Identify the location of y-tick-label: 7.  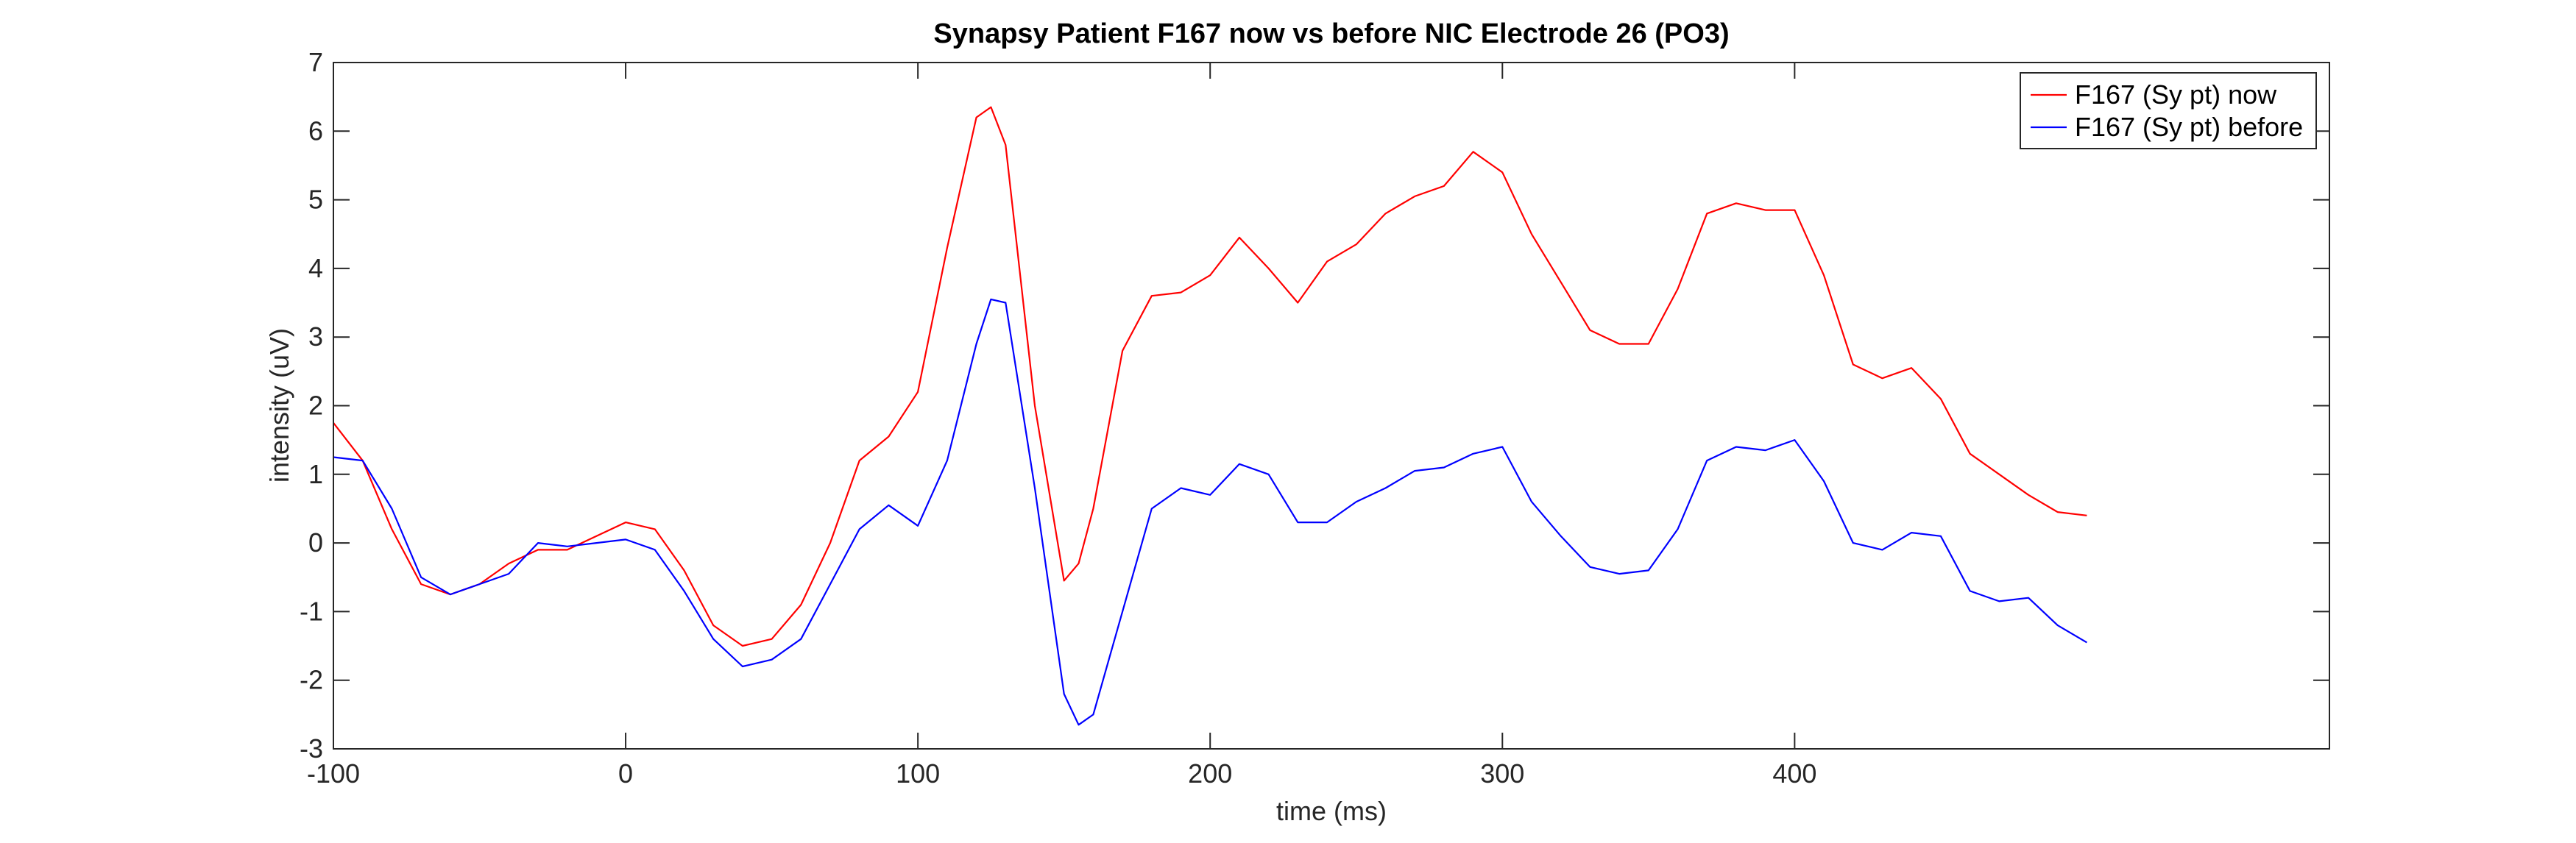
(315, 62).